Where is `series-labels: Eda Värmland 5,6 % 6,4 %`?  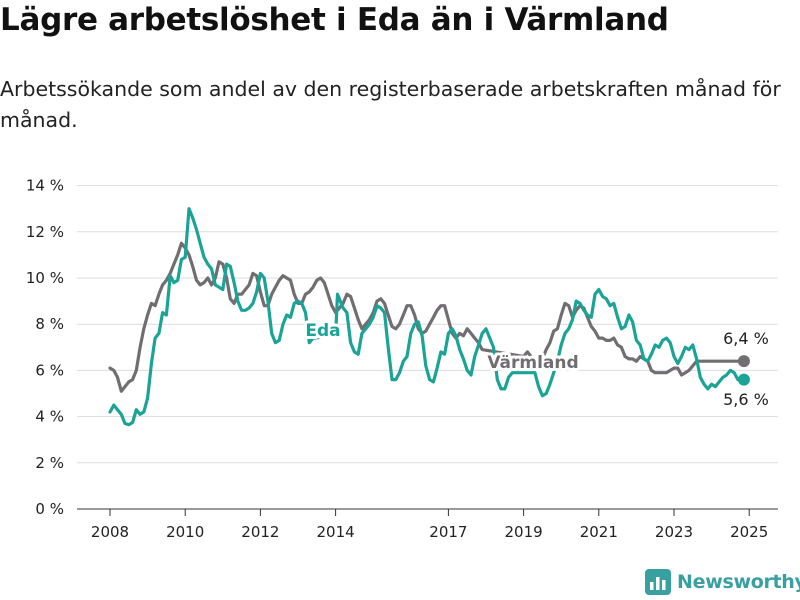
series-labels: Eda Värmland 5,6 % 6,4 % is located at coordinates (536, 365).